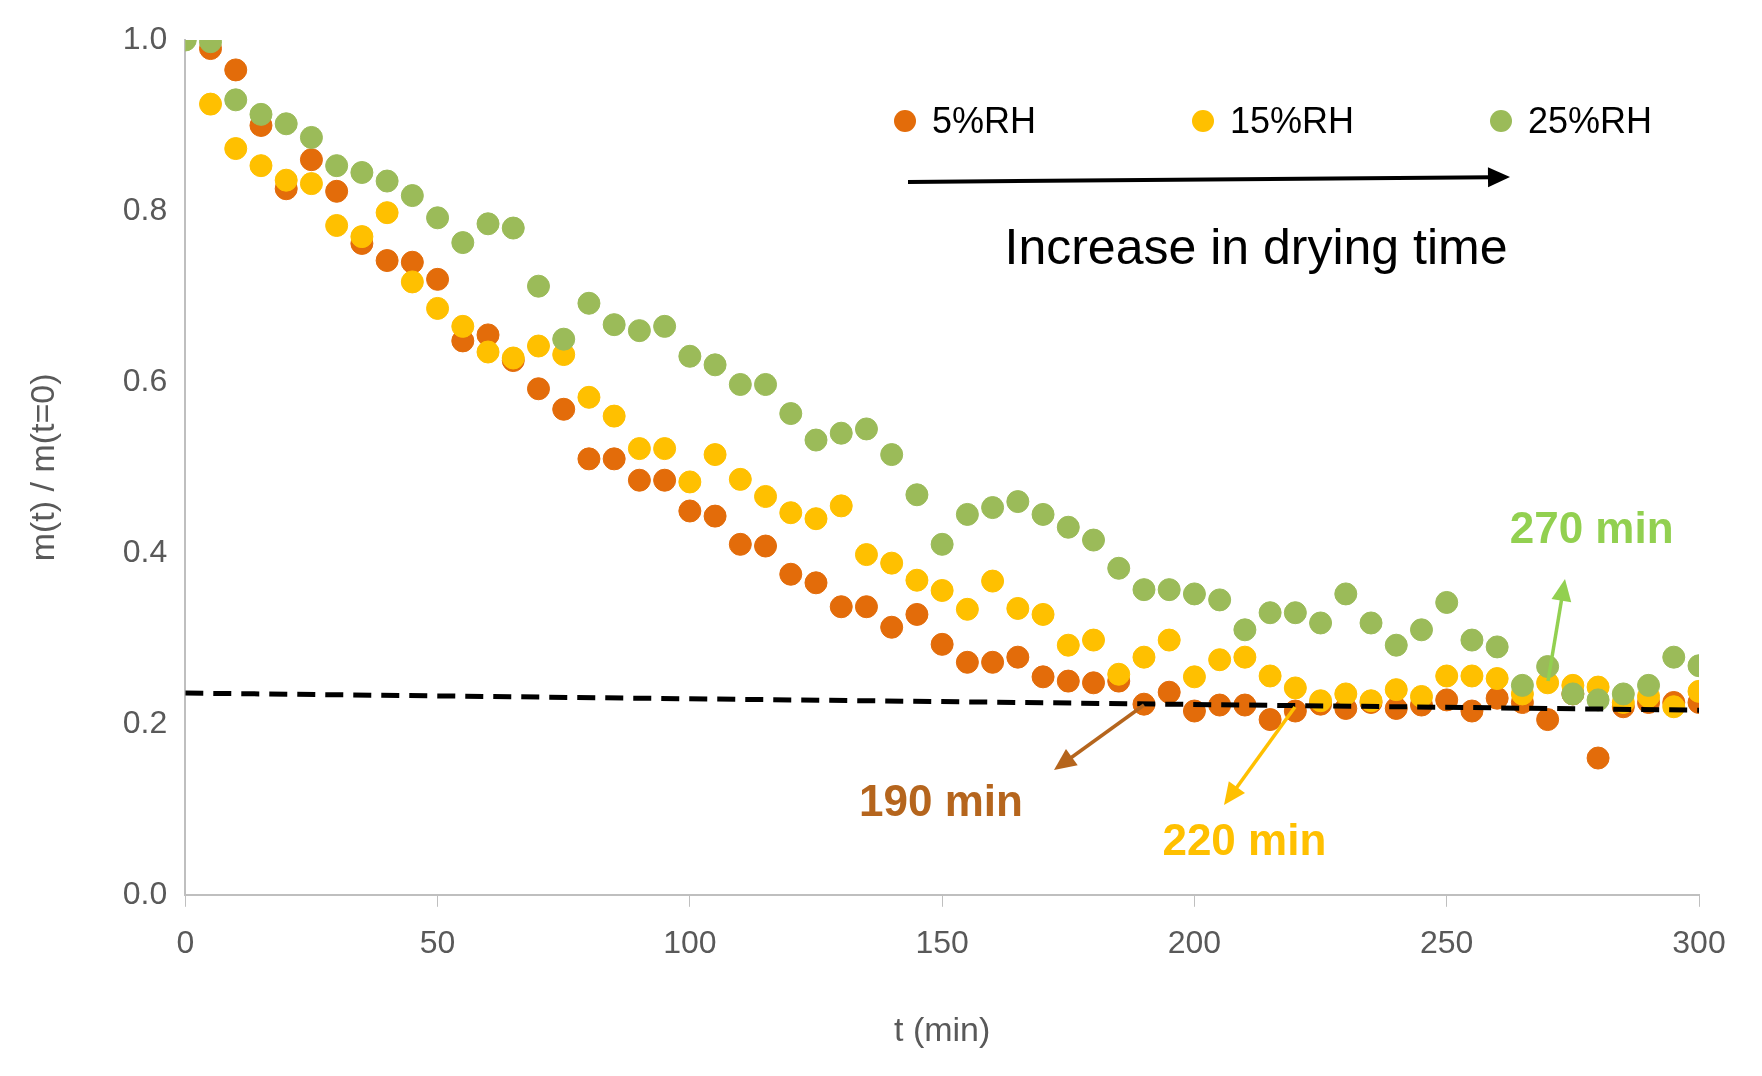 The image size is (1762, 1076). What do you see at coordinates (145, 721) in the screenshot?
I see `y-tick-label: 0.2` at bounding box center [145, 721].